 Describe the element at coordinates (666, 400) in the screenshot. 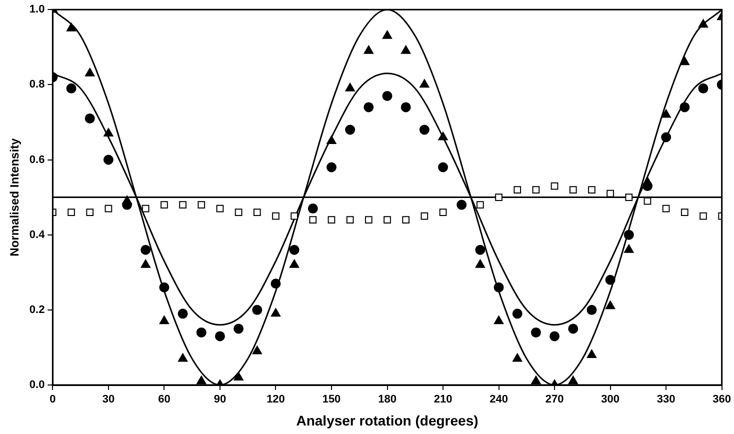

I see `x-tick-label: 330` at that location.